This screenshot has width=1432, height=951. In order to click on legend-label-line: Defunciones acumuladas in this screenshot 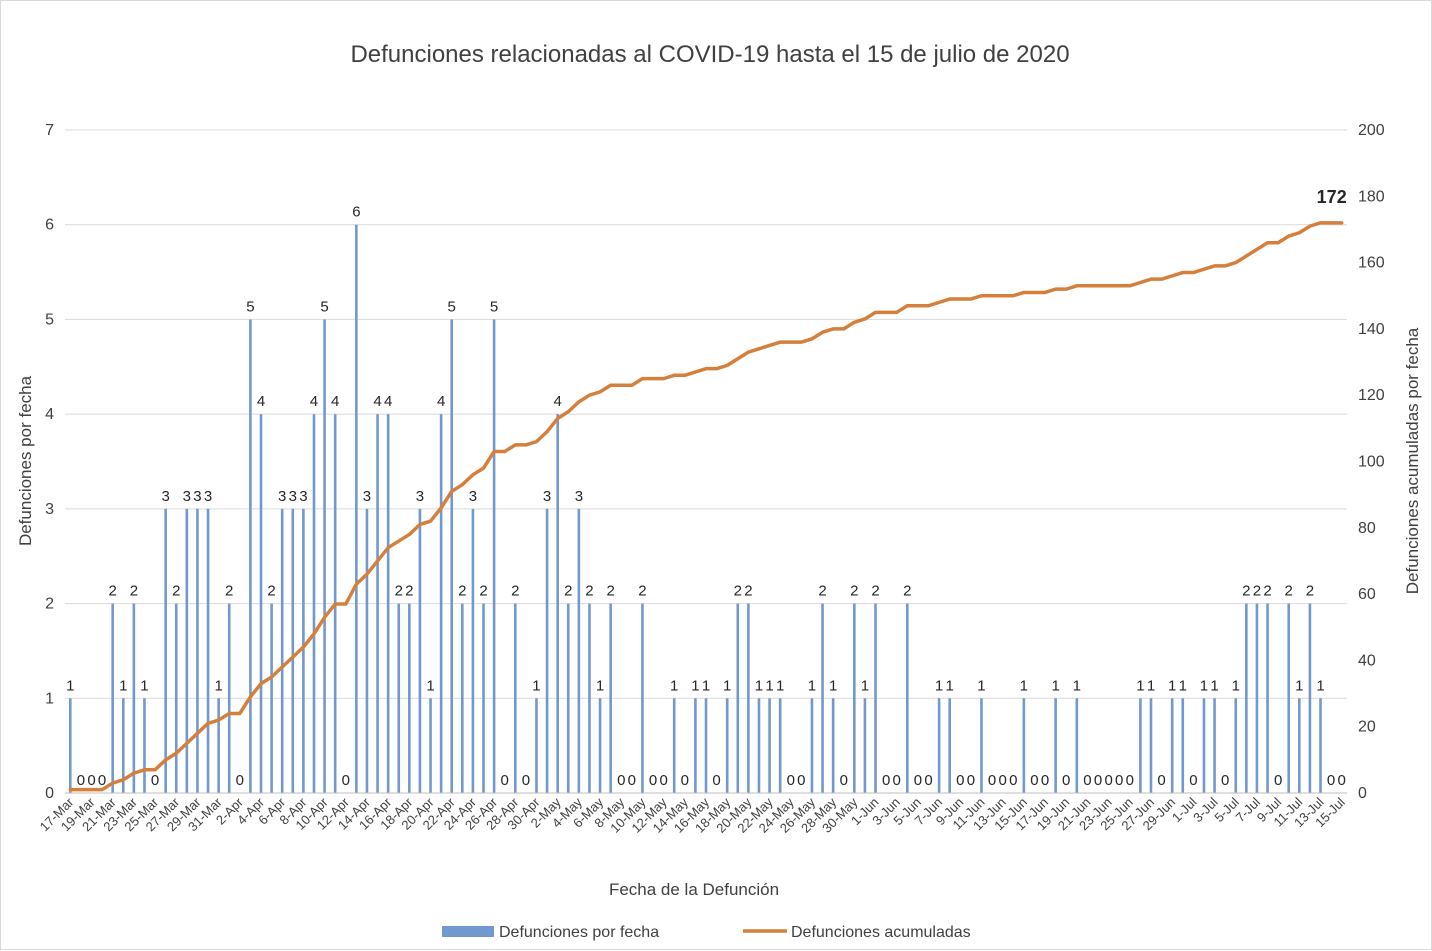, I will do `click(881, 932)`.